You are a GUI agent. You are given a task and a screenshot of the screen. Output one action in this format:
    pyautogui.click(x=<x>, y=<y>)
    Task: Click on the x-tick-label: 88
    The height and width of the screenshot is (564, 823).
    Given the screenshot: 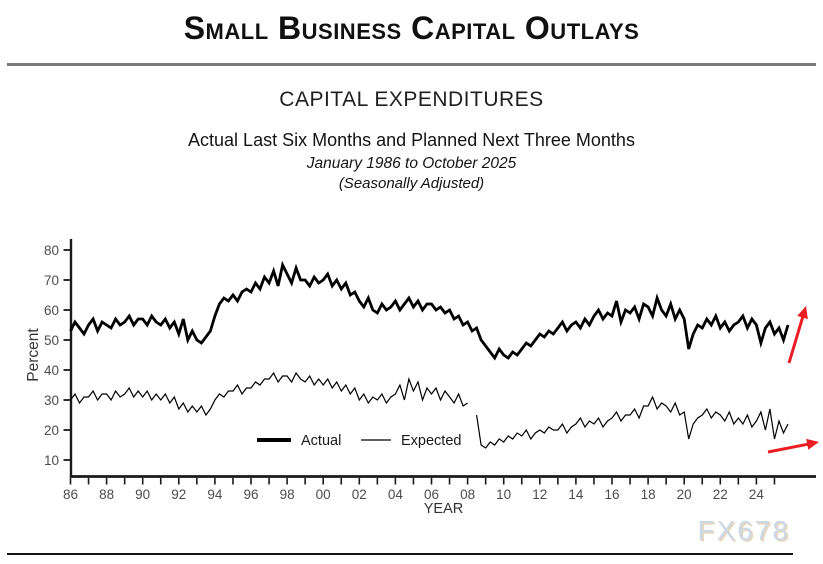 What is the action you would take?
    pyautogui.click(x=106, y=494)
    